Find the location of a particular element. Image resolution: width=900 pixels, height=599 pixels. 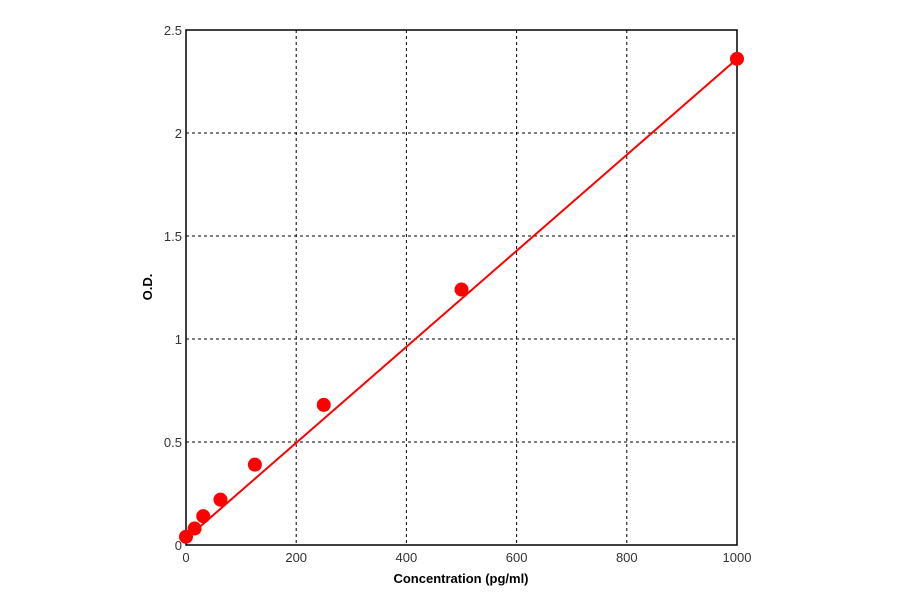

x-axis-label: Concentration (pg/ml) is located at coordinates (460, 578).